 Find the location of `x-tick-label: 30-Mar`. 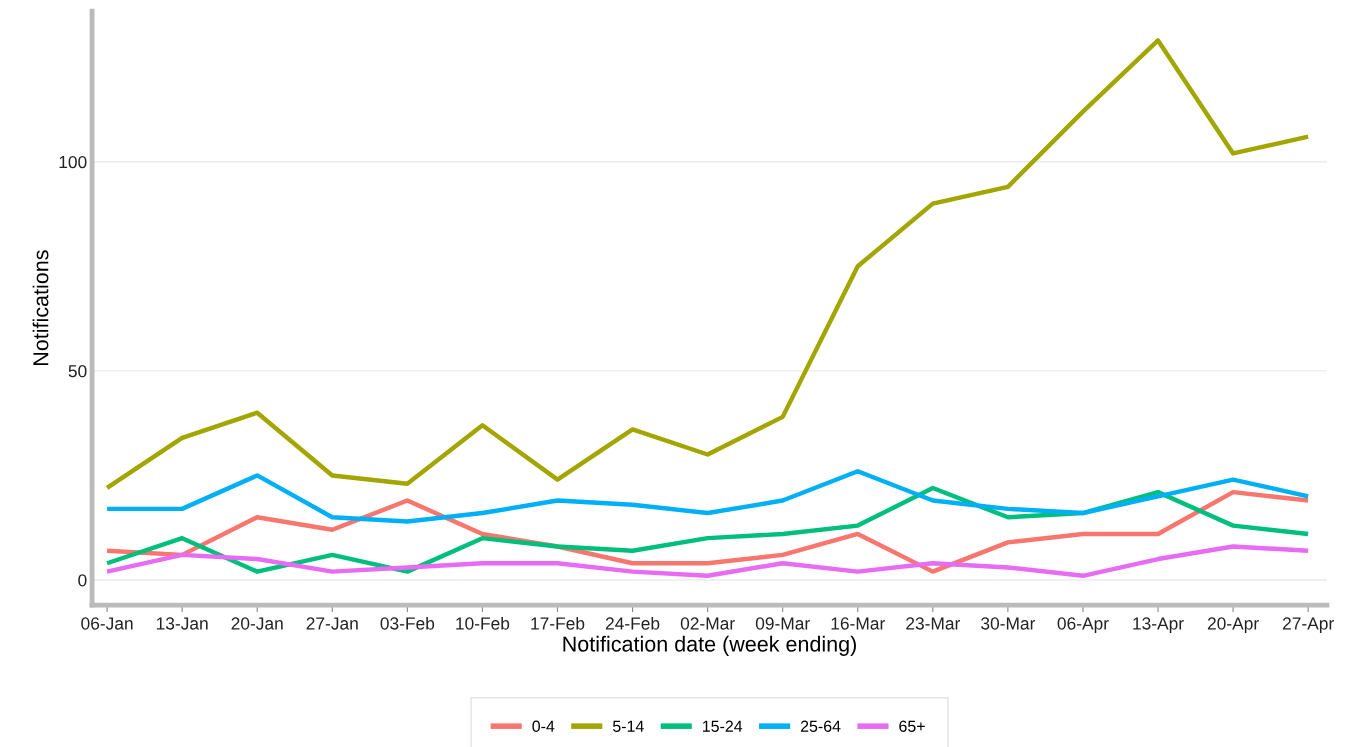

x-tick-label: 30-Mar is located at coordinates (1008, 623).